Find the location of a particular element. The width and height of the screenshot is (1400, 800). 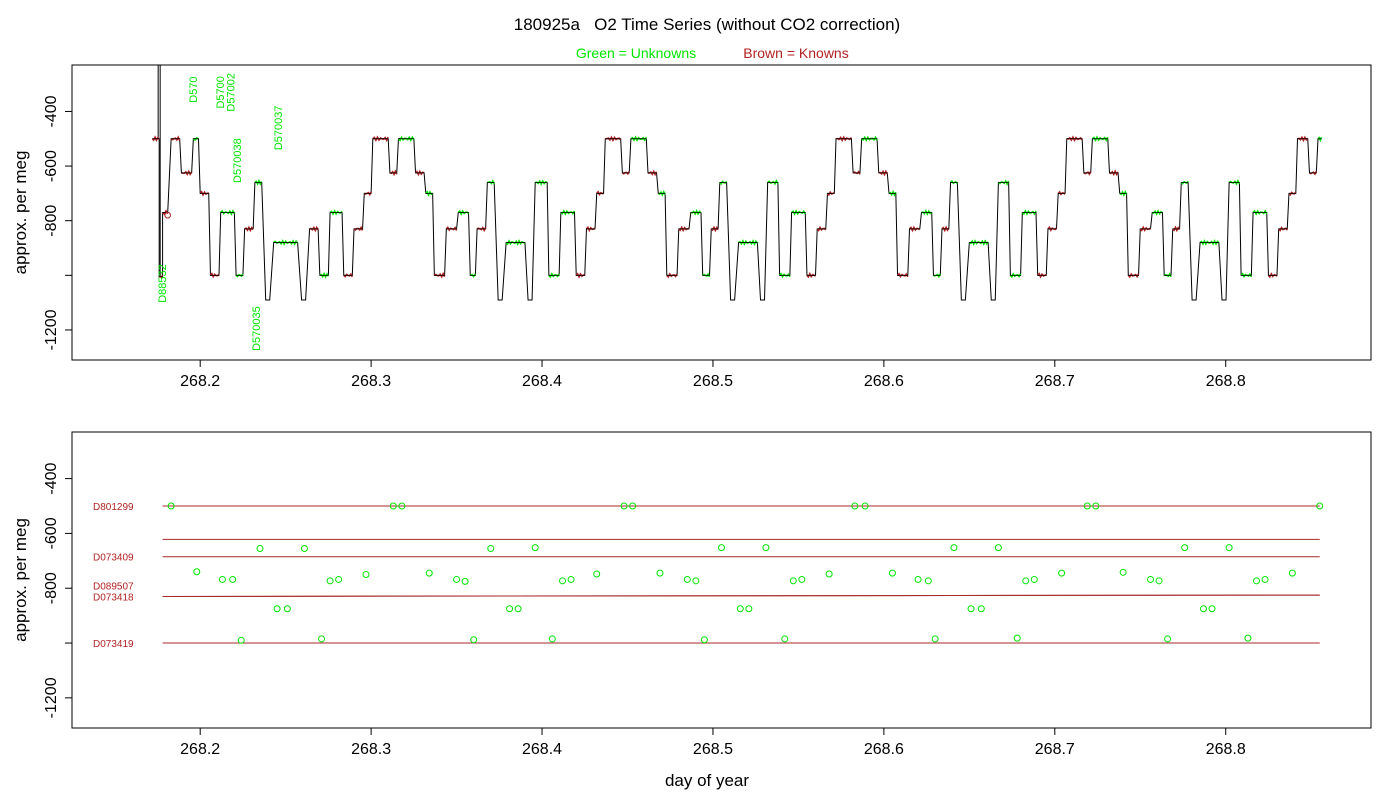

unknown-plateau is located at coordinates (324, 275).